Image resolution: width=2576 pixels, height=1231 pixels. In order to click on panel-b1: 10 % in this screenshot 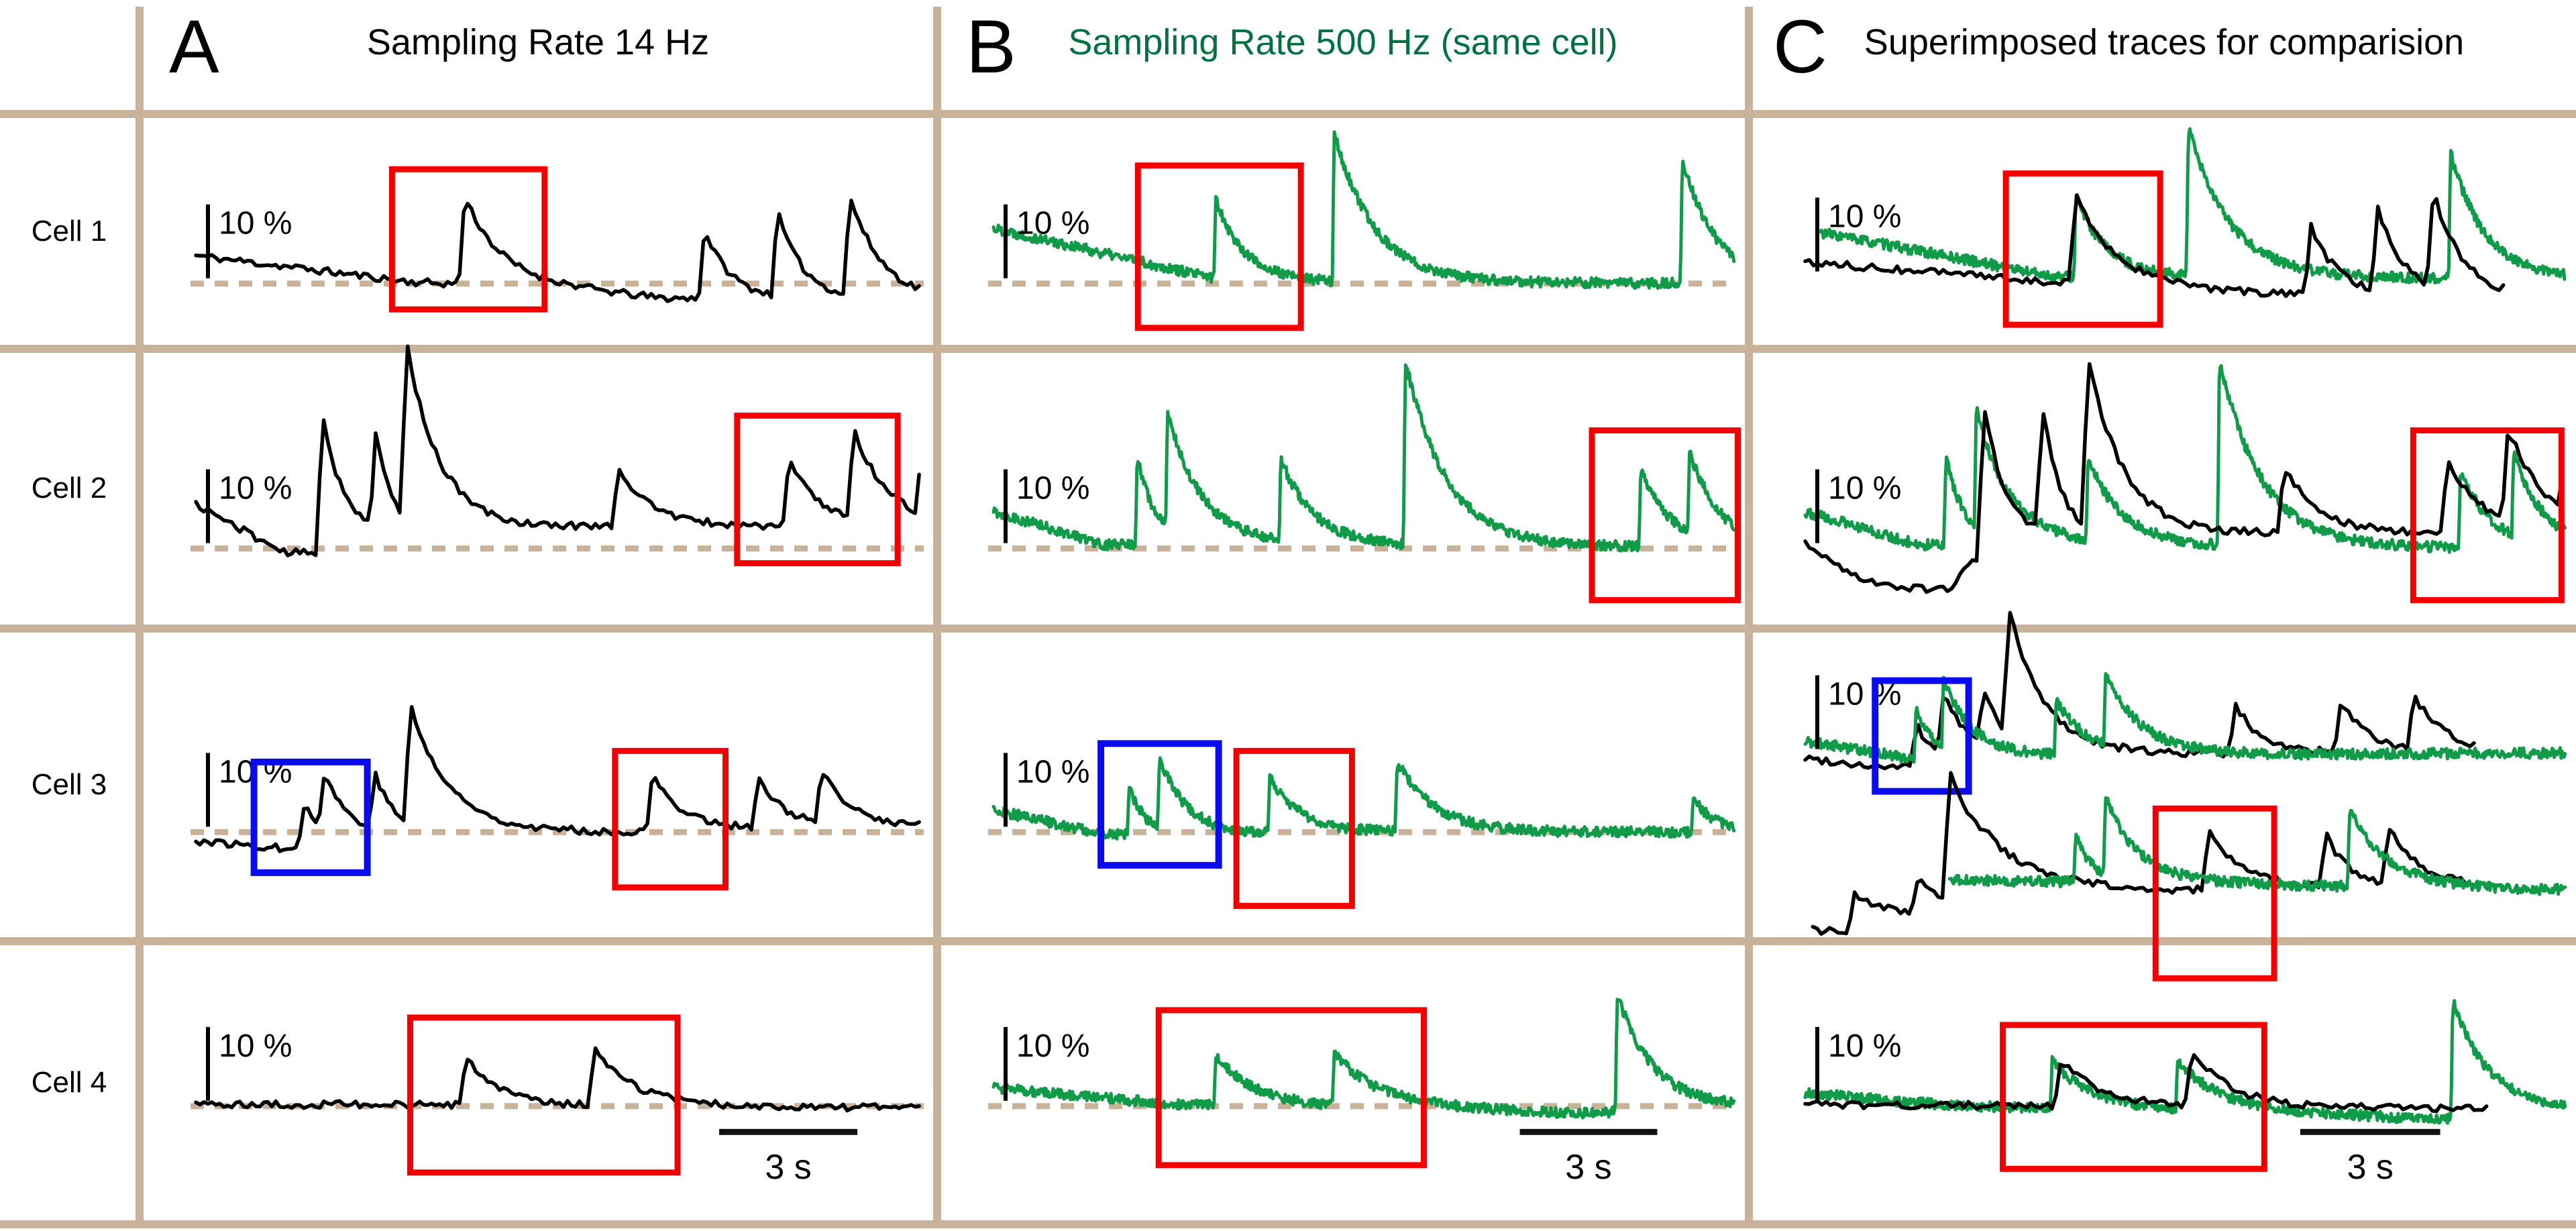, I will do `click(1362, 230)`.